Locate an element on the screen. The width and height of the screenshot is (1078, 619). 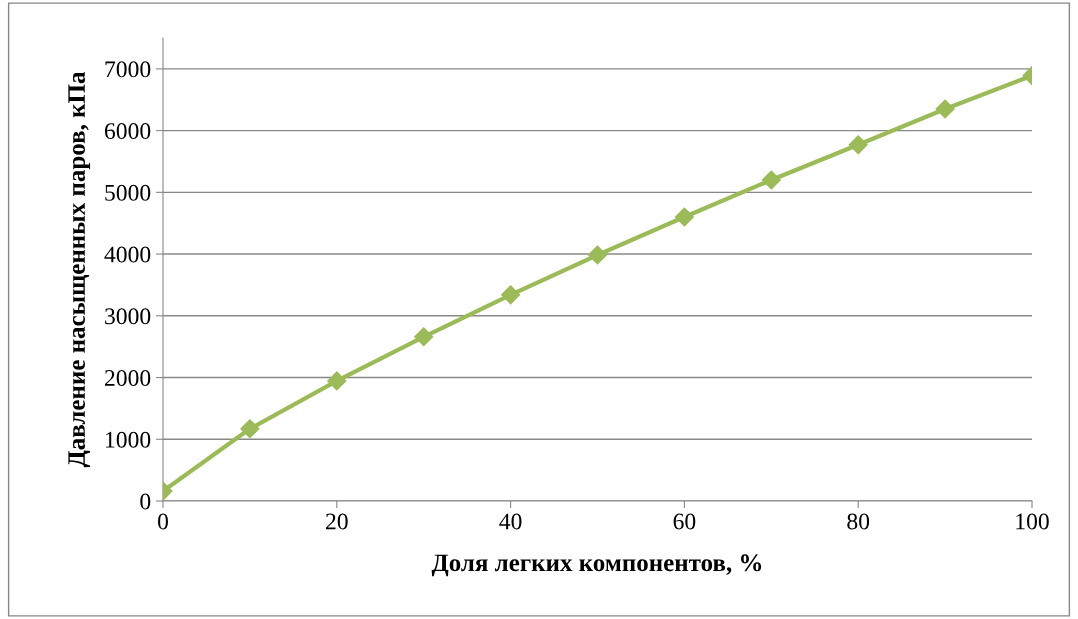
x-tick-label: 20 is located at coordinates (337, 521).